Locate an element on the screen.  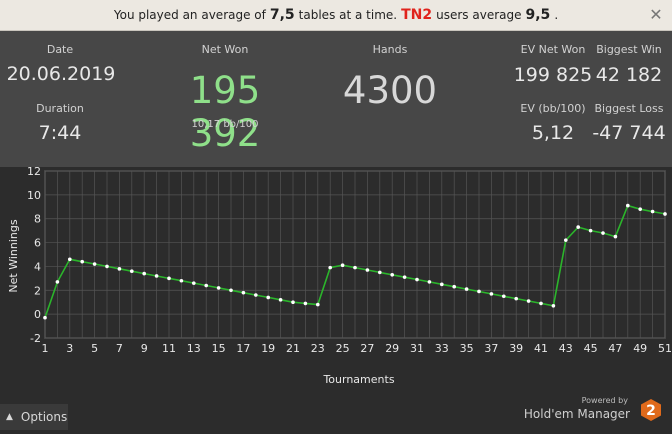
date-label: Date is located at coordinates (60, 49).